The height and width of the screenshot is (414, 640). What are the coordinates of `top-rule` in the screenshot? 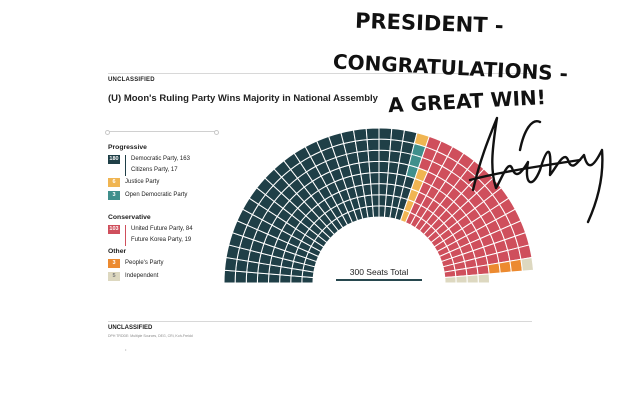 It's located at (320, 73).